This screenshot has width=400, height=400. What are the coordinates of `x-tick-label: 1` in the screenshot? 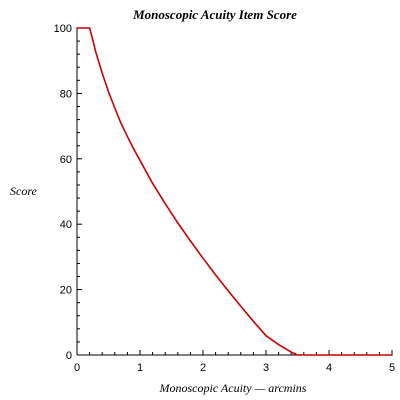 It's located at (140, 368).